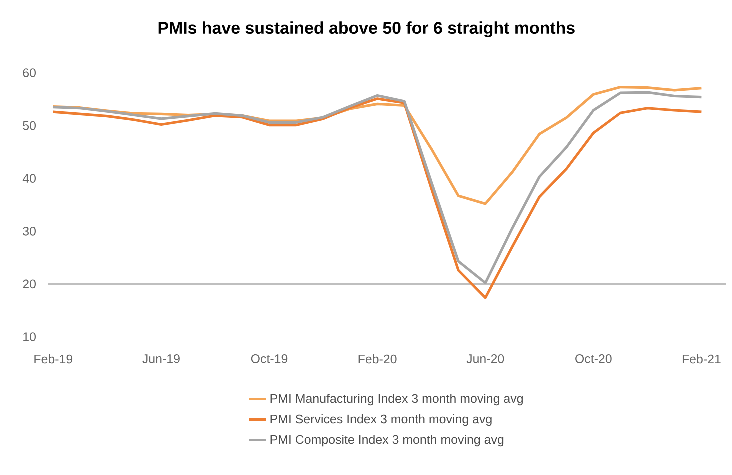 This screenshot has height=475, width=732. Describe the element at coordinates (396, 400) in the screenshot. I see `legend-label: PMI Manufacturing Index 3 month moving avg` at that location.